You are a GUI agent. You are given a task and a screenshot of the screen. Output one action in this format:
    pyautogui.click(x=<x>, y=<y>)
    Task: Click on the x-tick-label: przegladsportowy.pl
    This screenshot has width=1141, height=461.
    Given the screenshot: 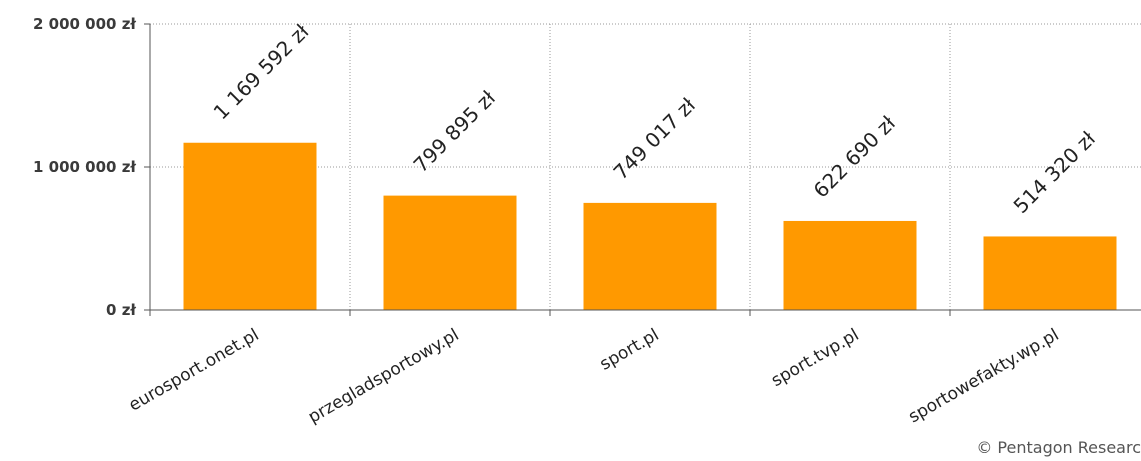 What is the action you would take?
    pyautogui.click(x=384, y=376)
    